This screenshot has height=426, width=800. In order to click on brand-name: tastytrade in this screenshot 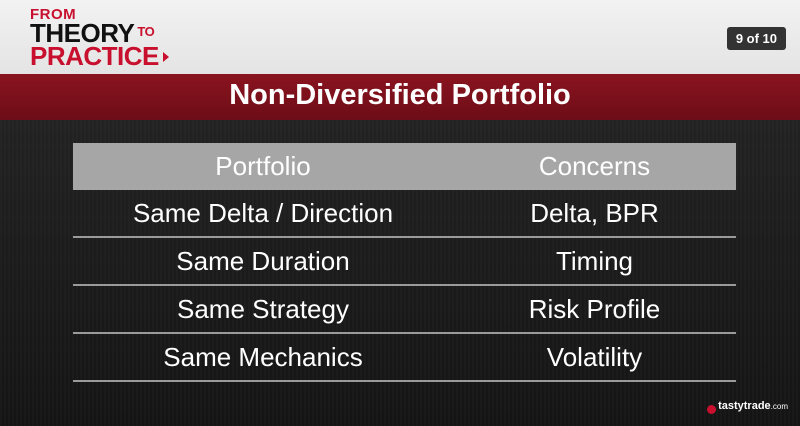, I will do `click(744, 406)`.